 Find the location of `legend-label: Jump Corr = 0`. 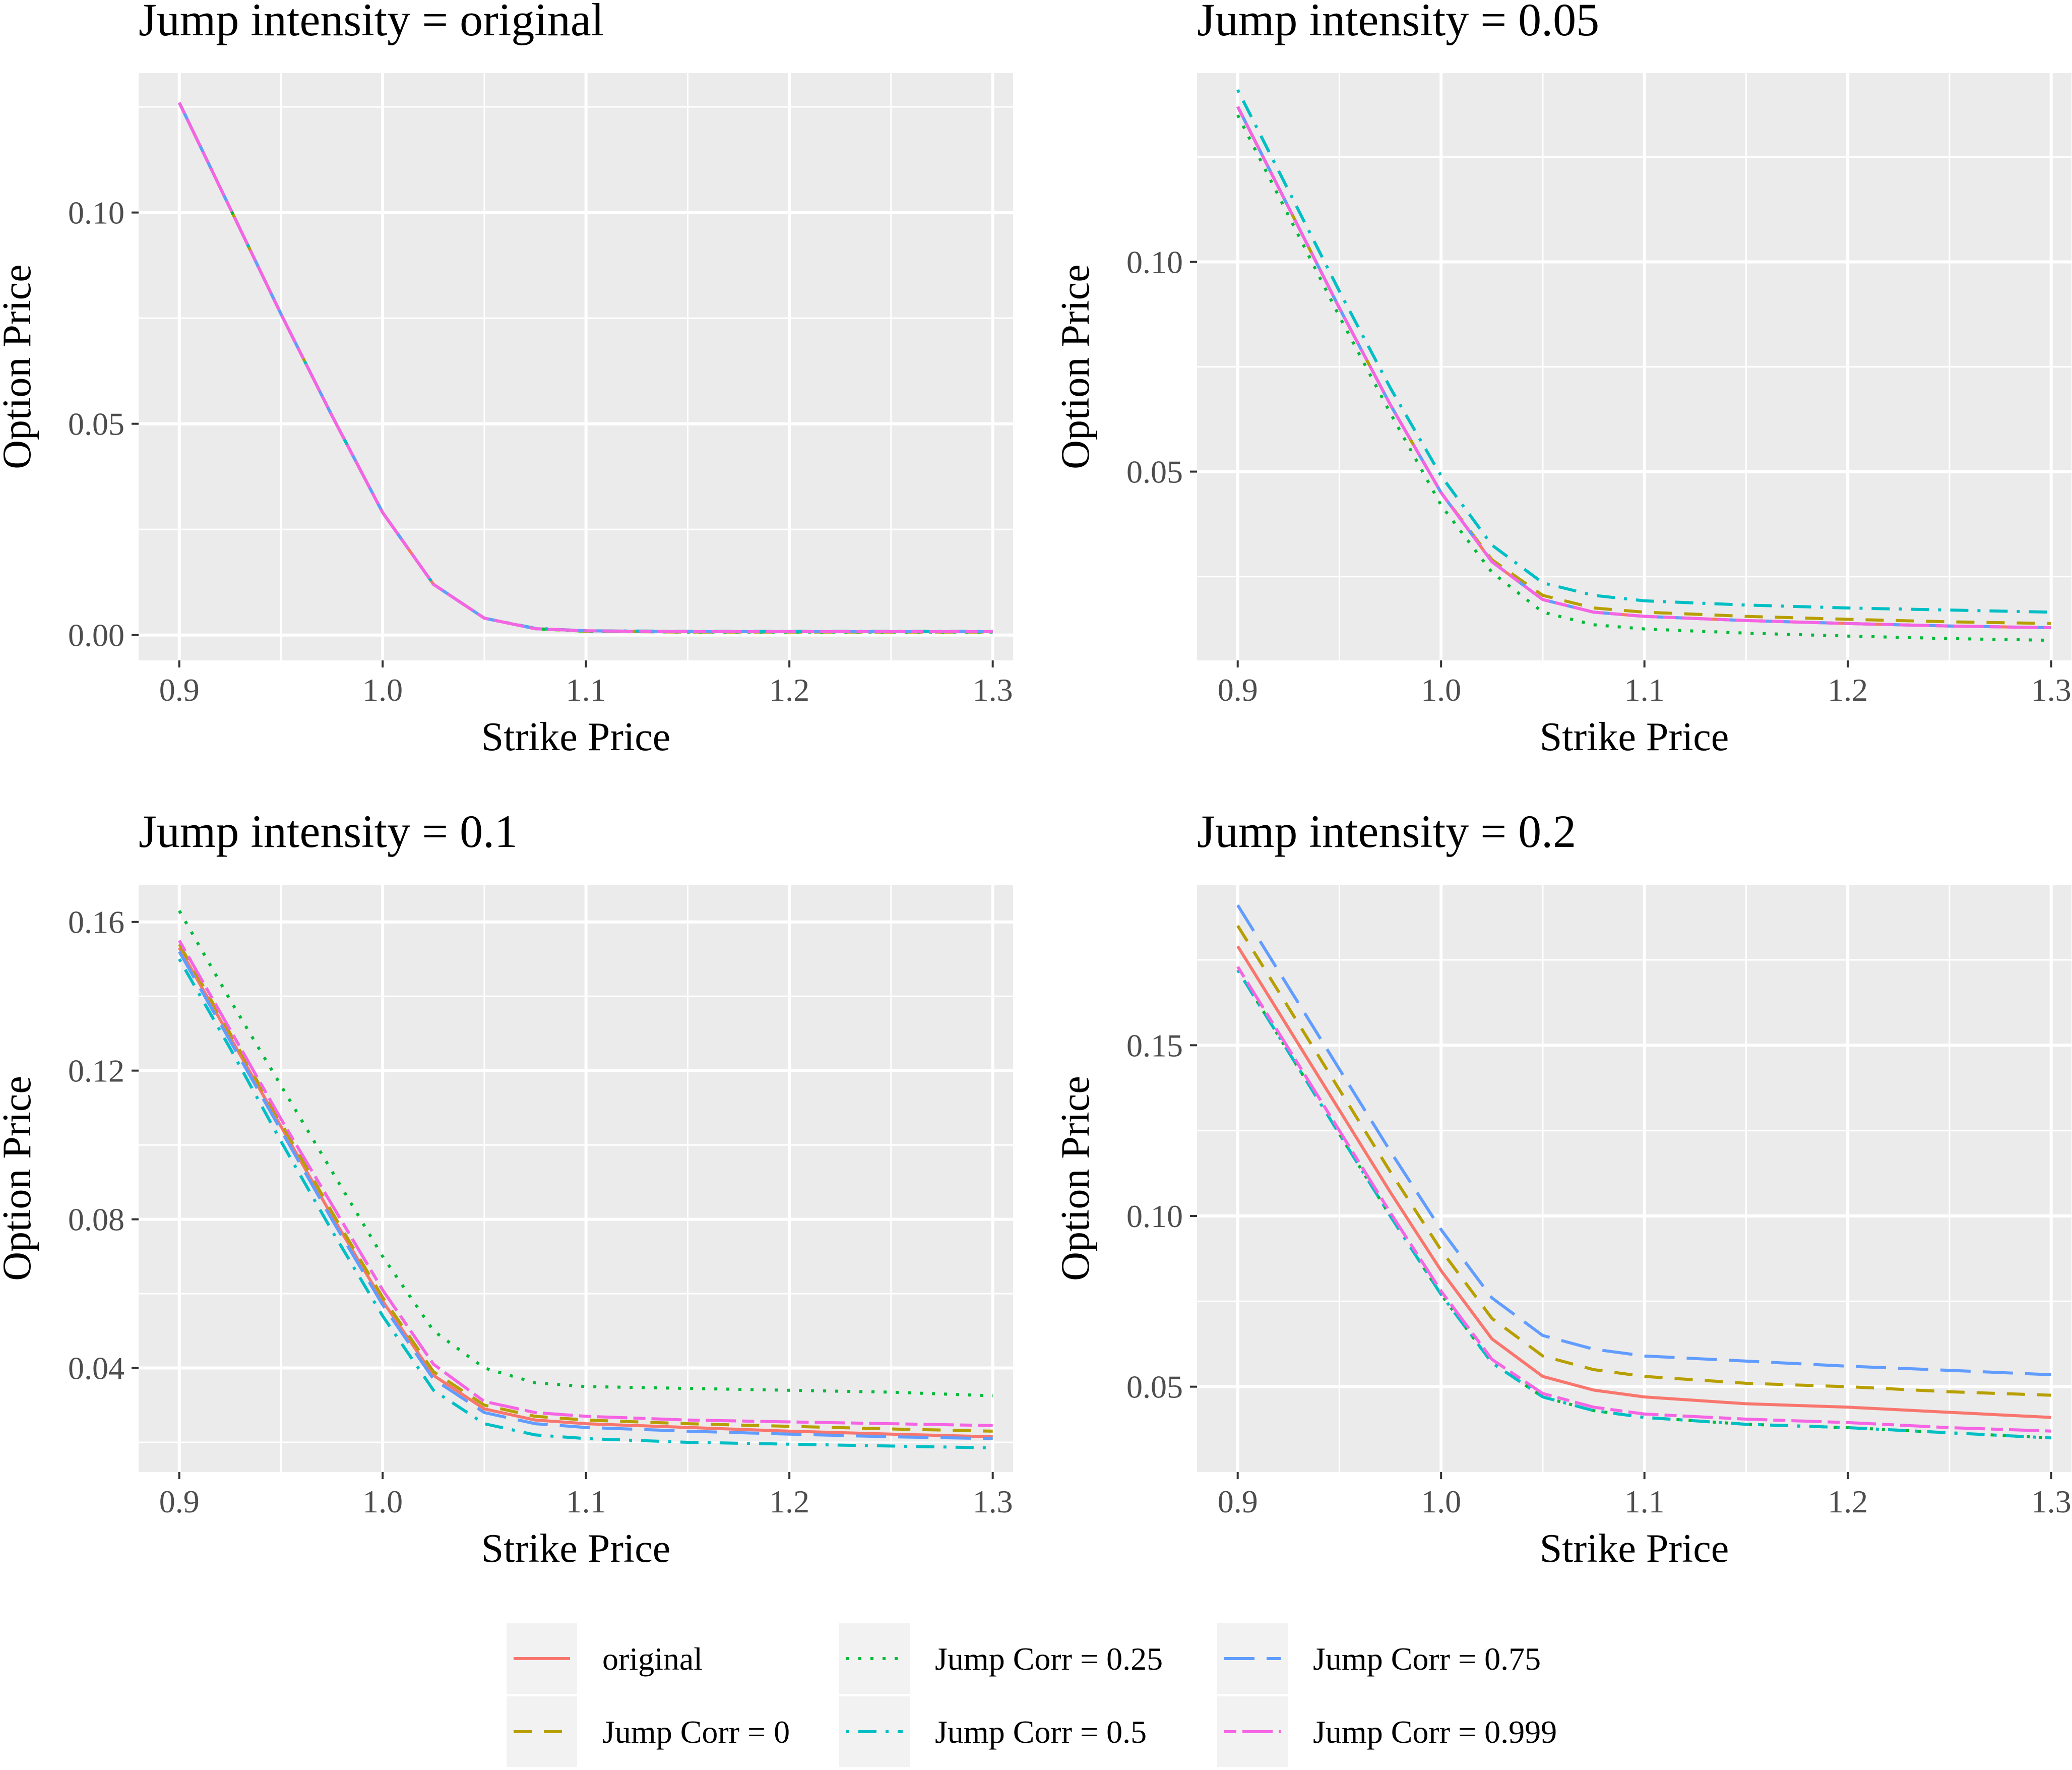

legend-label: Jump Corr = 0 is located at coordinates (696, 1732).